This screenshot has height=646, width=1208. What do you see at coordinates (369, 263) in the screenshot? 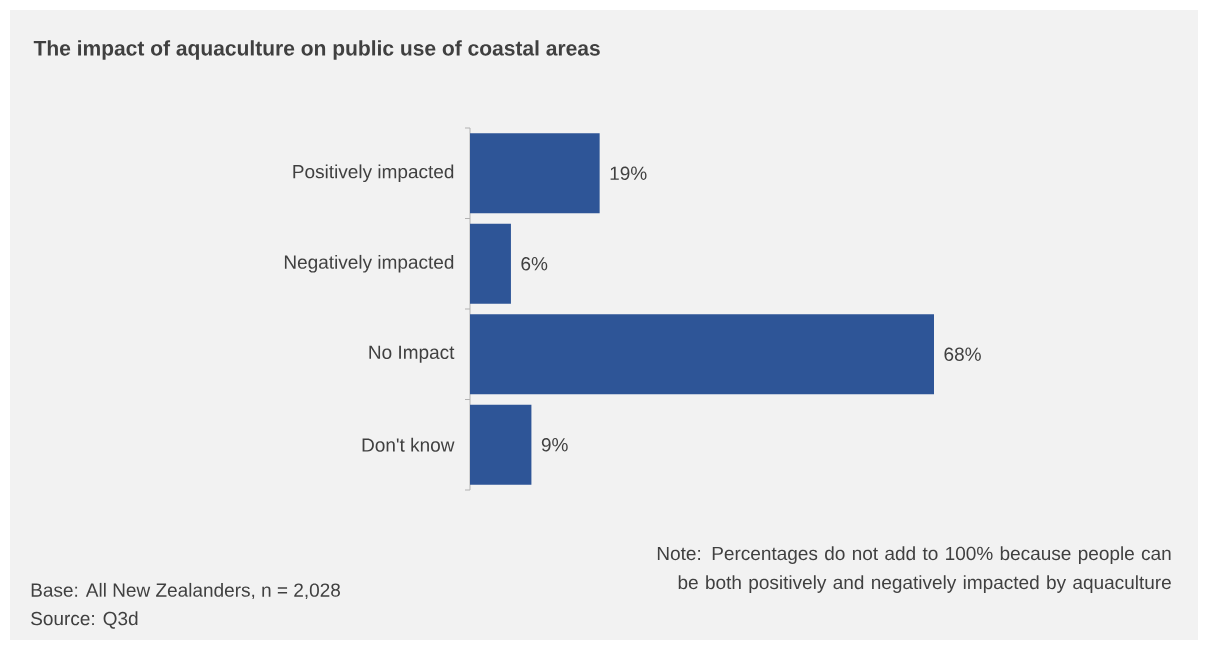
I see `y-tick-label: Negatively impacted` at bounding box center [369, 263].